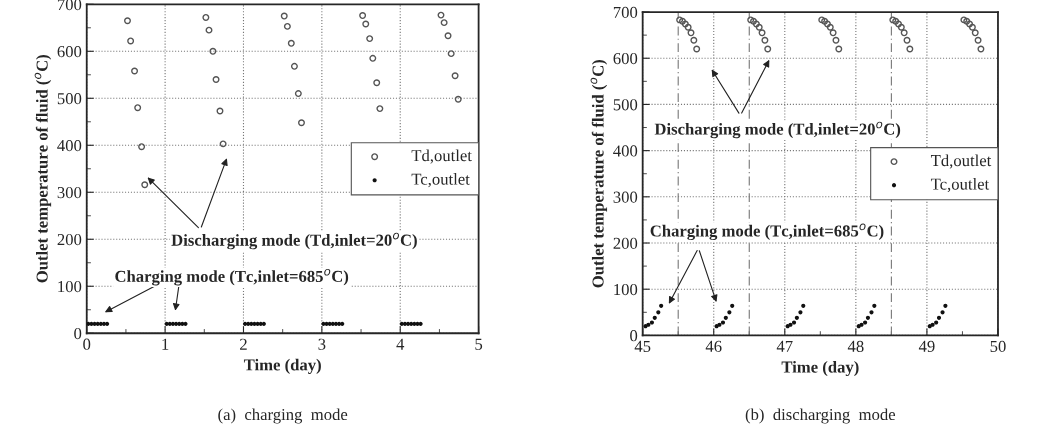  Describe the element at coordinates (87, 344) in the screenshot. I see `x-tick-label: 0` at that location.